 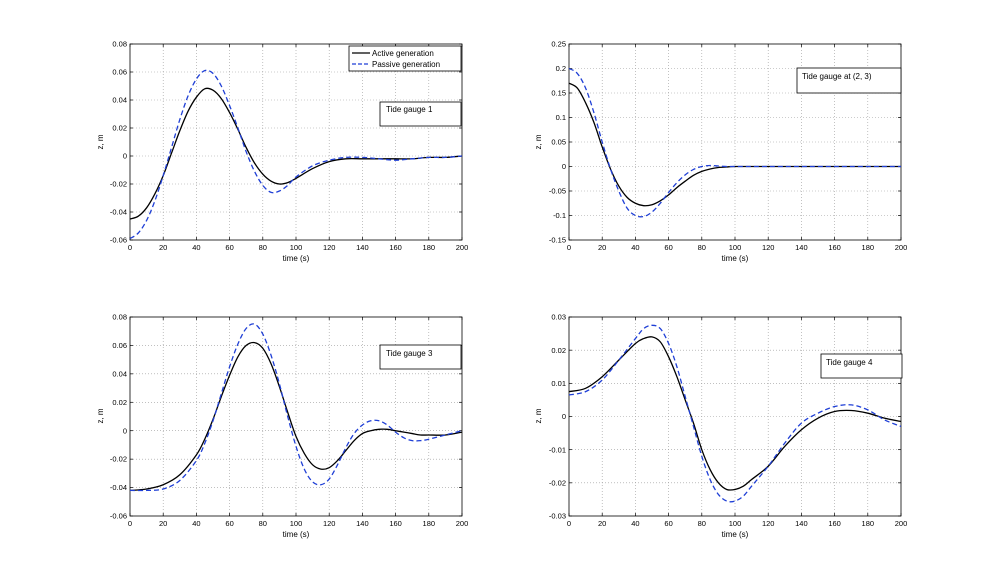 I want to click on annotation-box: Tide gauge at (2, 3), so click(x=849, y=80).